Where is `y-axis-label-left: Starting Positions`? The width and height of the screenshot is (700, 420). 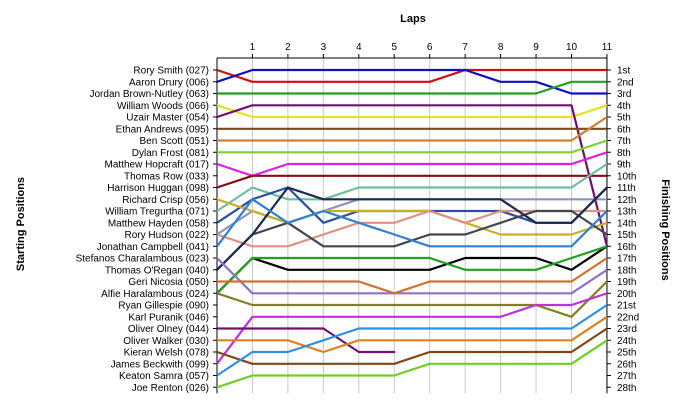
y-axis-label-left: Starting Positions is located at coordinates (21, 224).